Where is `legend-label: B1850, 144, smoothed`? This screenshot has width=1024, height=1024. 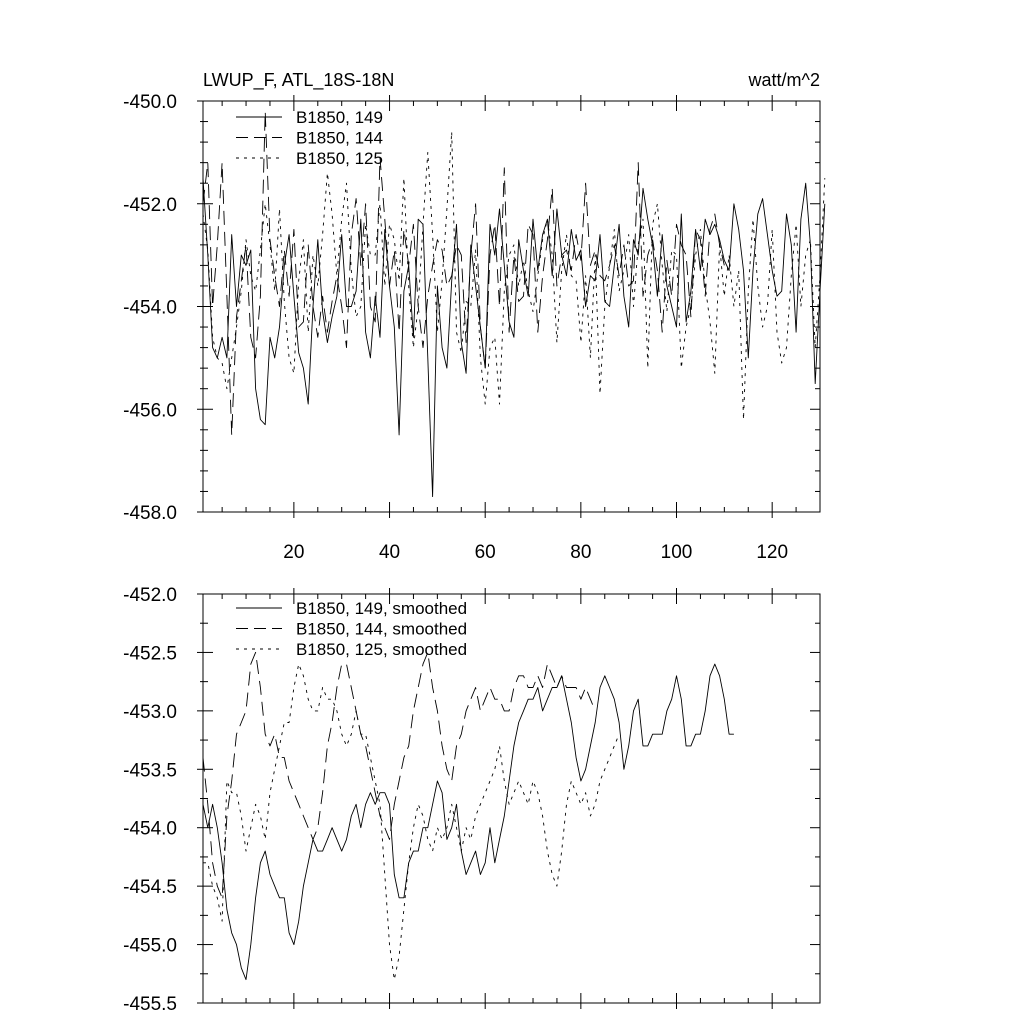
legend-label: B1850, 144, smoothed is located at coordinates (381, 629).